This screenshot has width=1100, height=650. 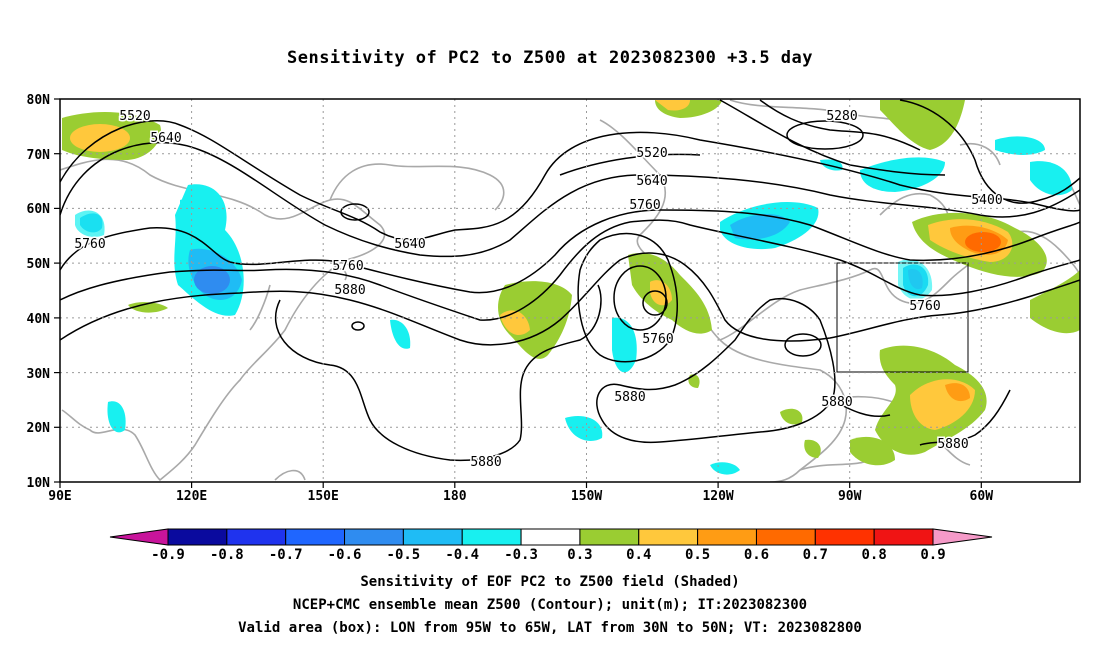 What do you see at coordinates (850, 496) in the screenshot?
I see `lon-label: 90W` at bounding box center [850, 496].